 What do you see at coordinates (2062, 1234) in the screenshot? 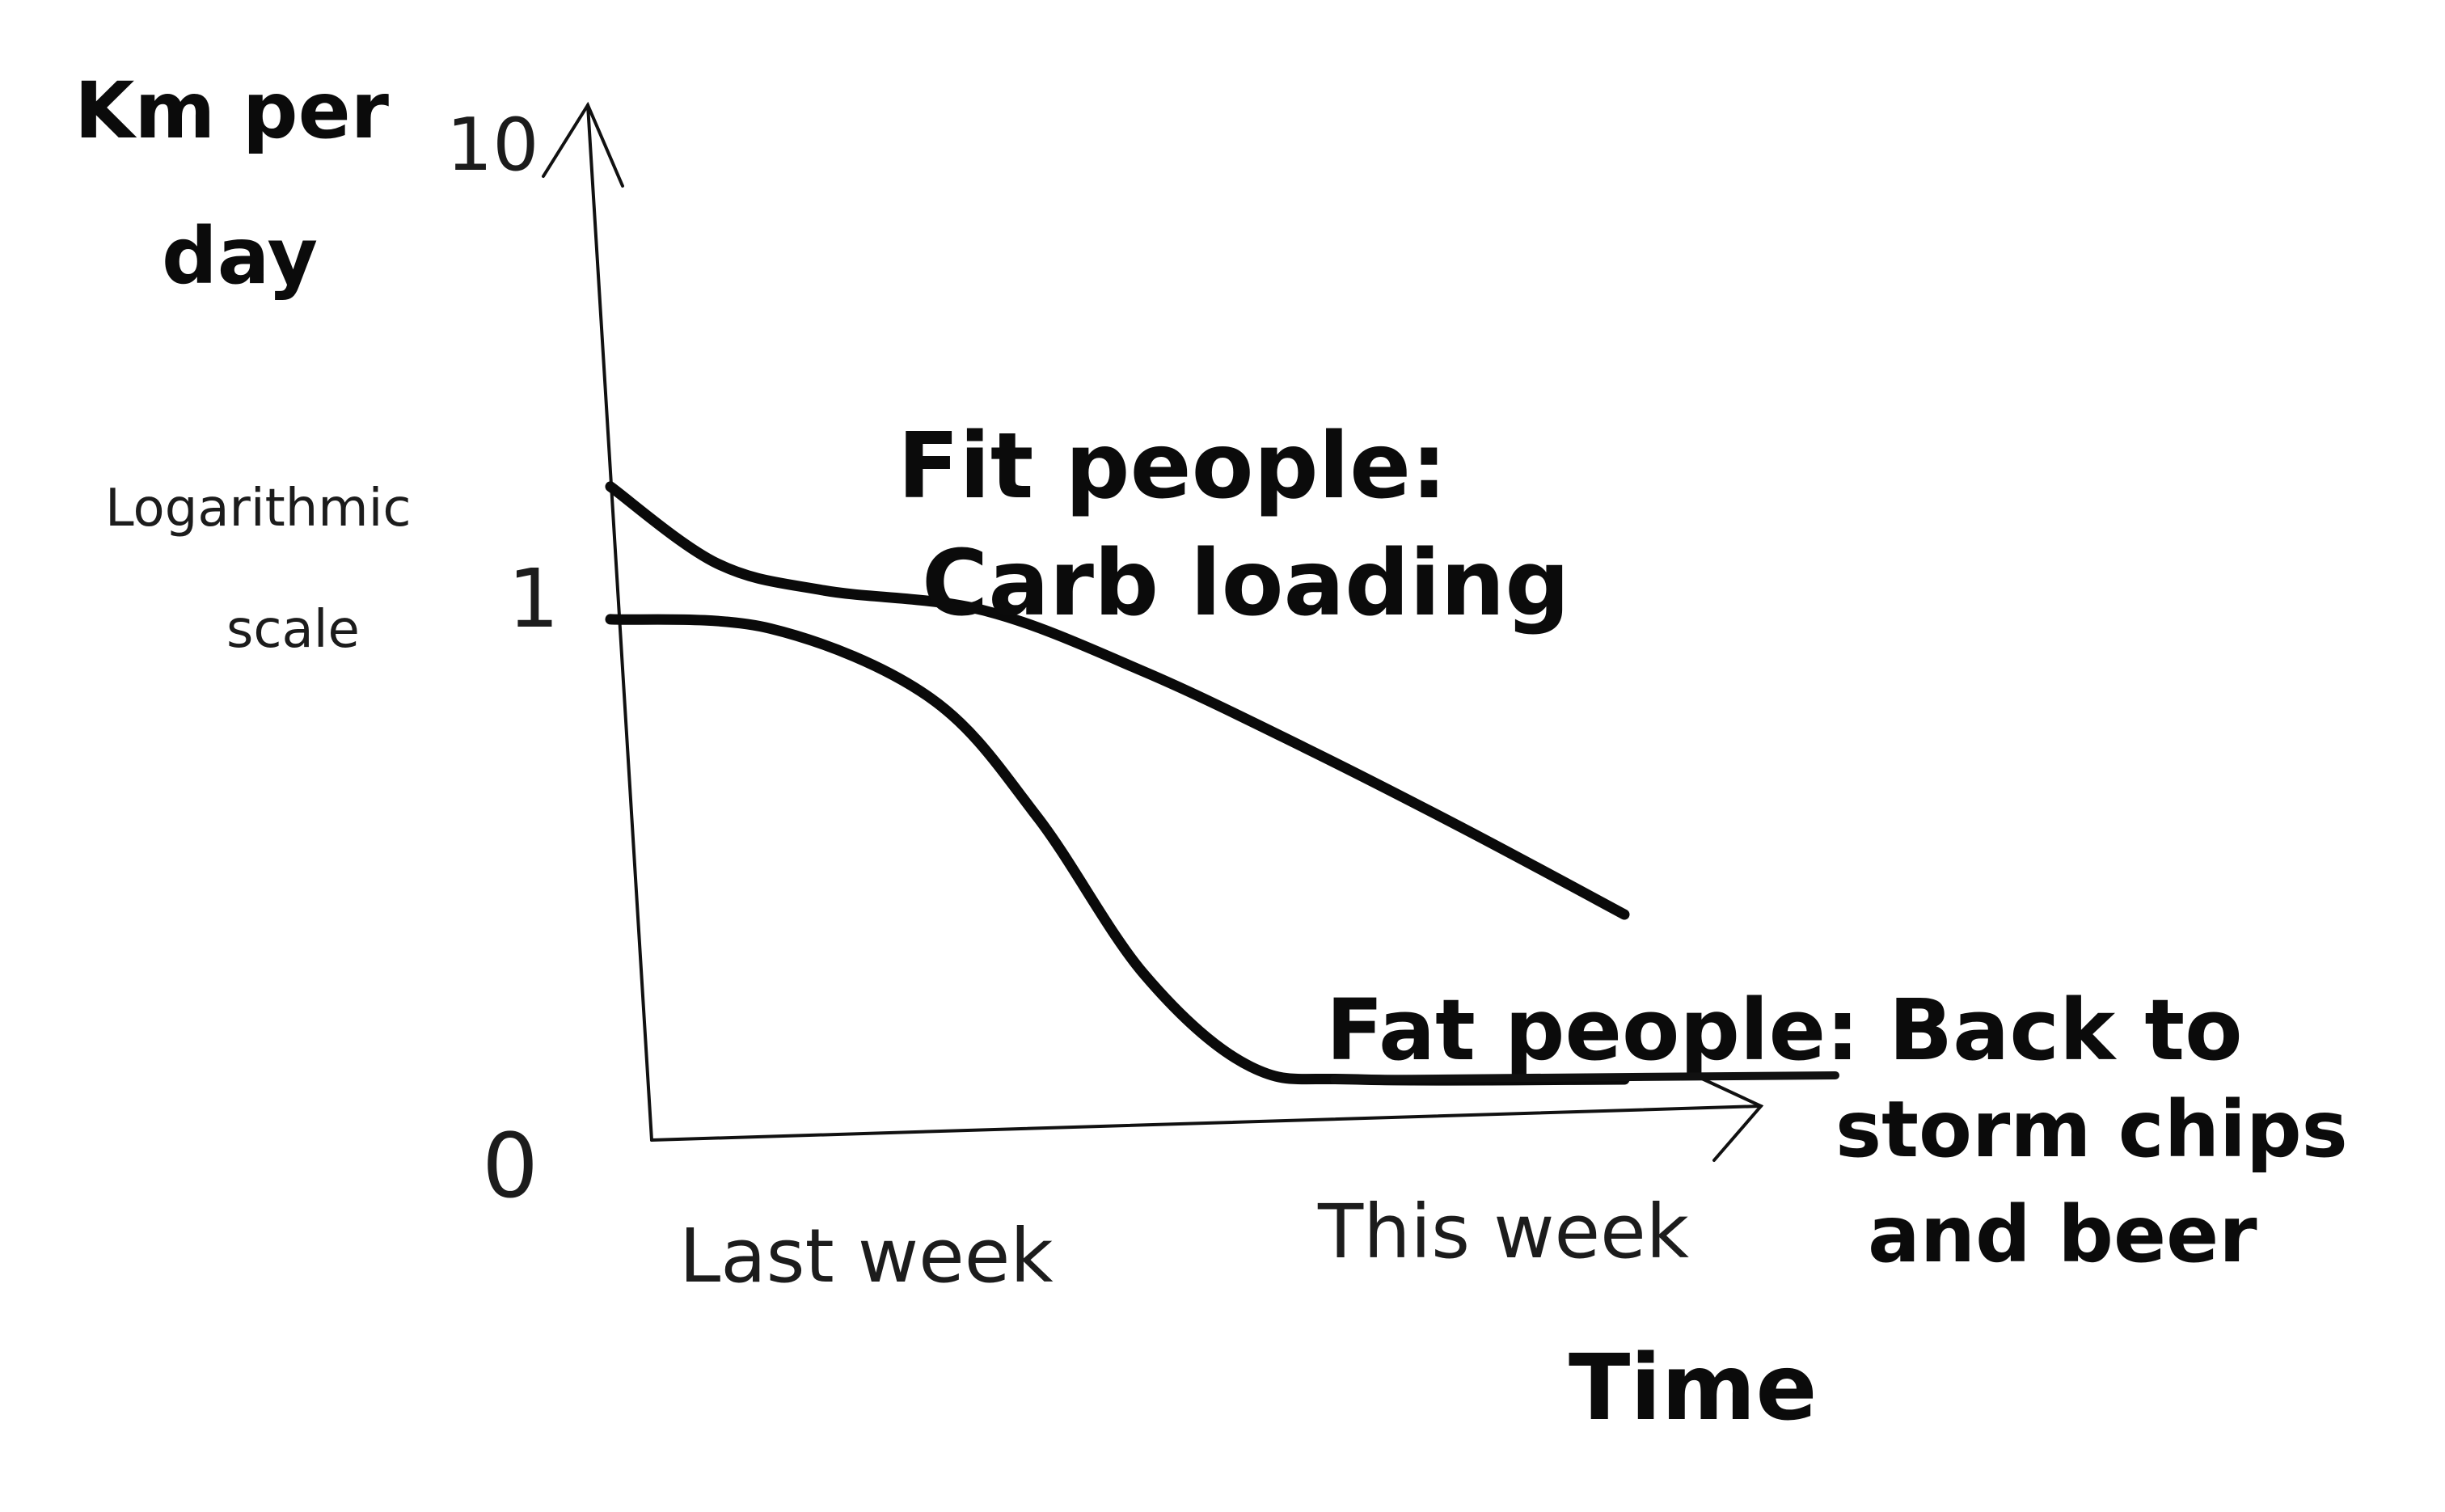
I see `fat-annotation-line3: and beer` at bounding box center [2062, 1234].